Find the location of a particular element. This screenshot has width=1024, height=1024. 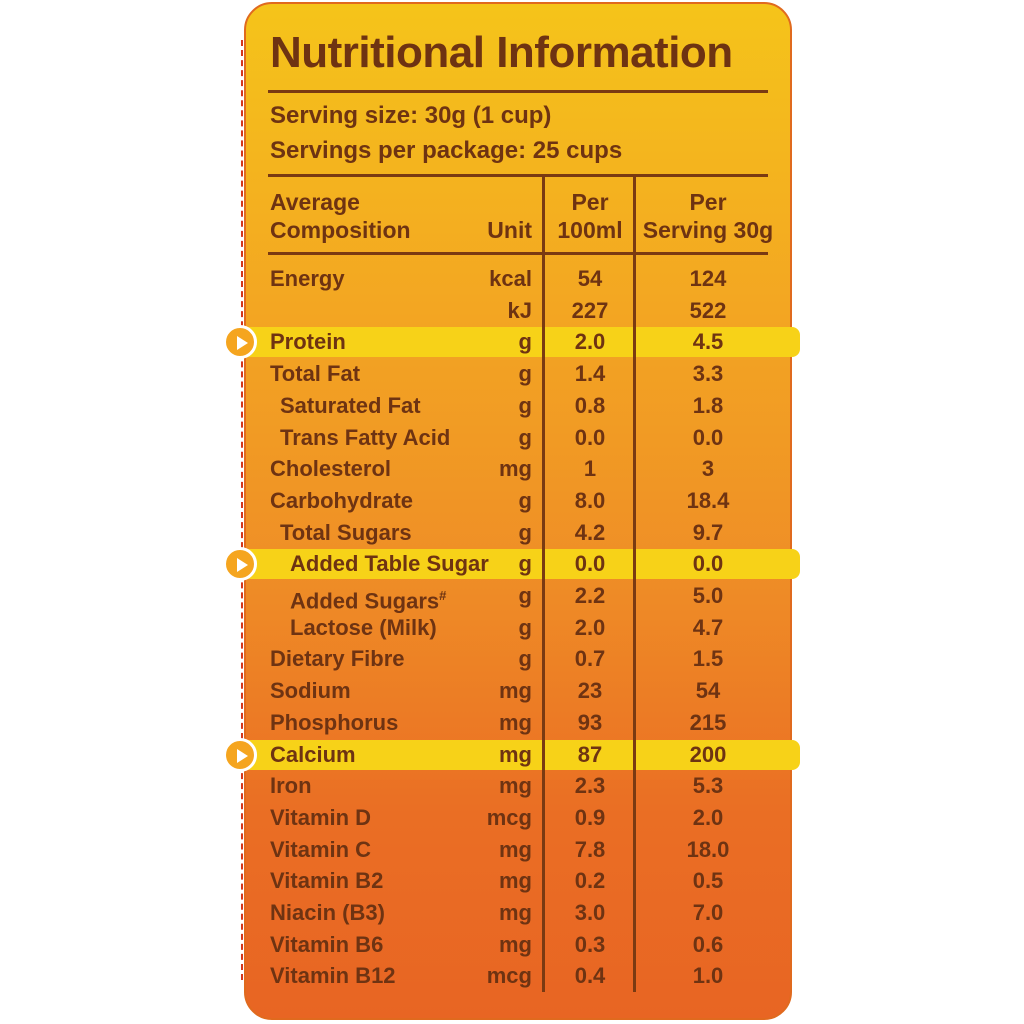

value-per-serving: 4.7 is located at coordinates (708, 627).